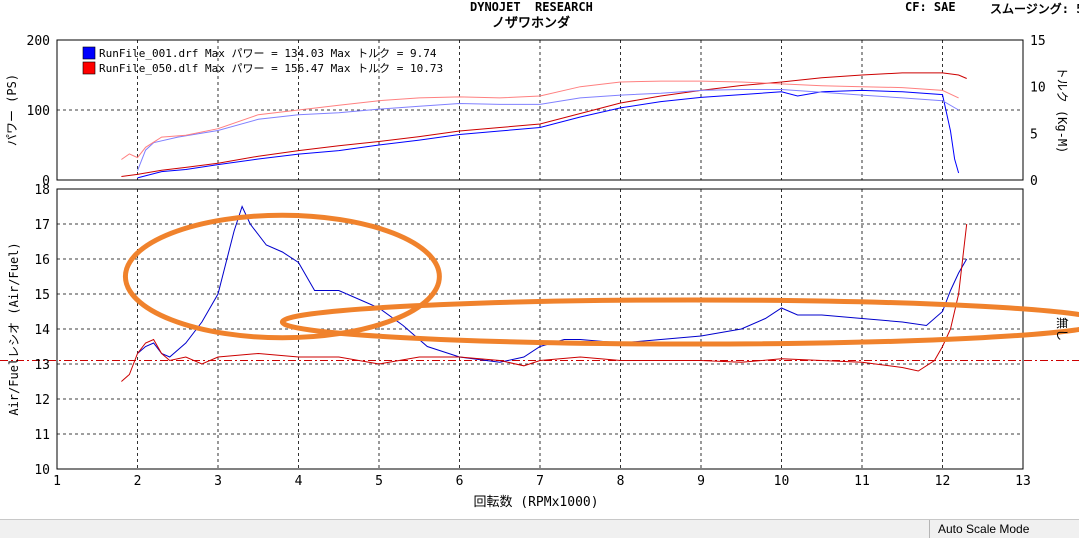  Describe the element at coordinates (621, 481) in the screenshot. I see `rpm-tick-label: 8` at that location.